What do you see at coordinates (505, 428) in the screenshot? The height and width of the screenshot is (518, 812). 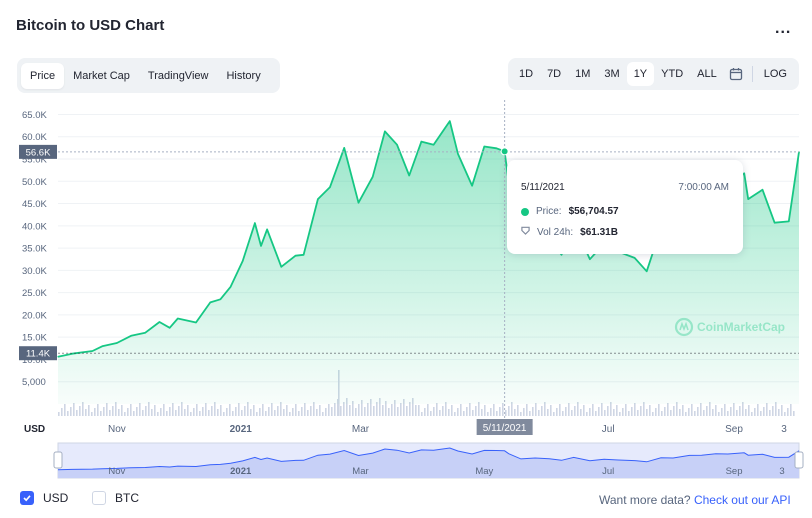 I see `crosshair-date-tag: 5/11/2021` at bounding box center [505, 428].